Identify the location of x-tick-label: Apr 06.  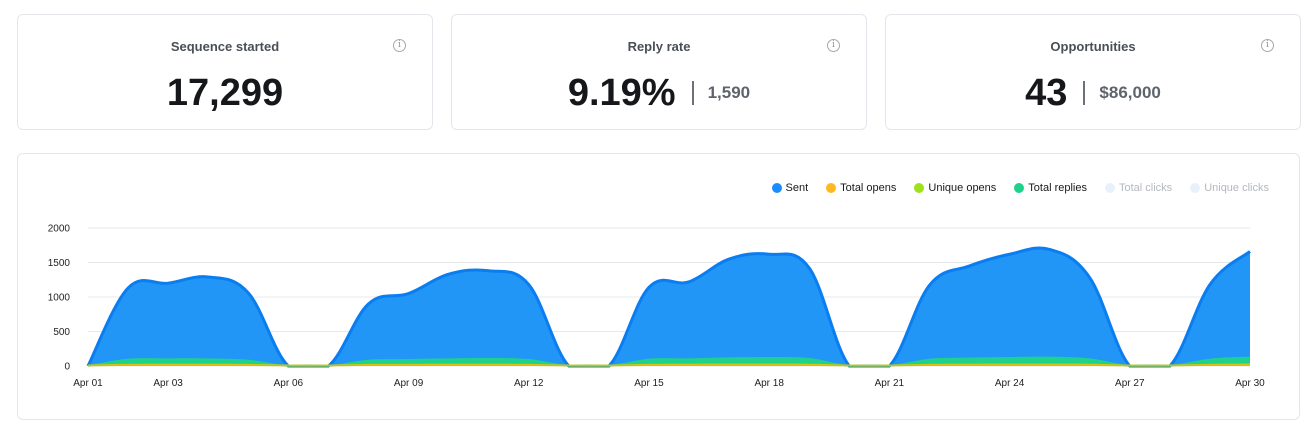
(289, 383).